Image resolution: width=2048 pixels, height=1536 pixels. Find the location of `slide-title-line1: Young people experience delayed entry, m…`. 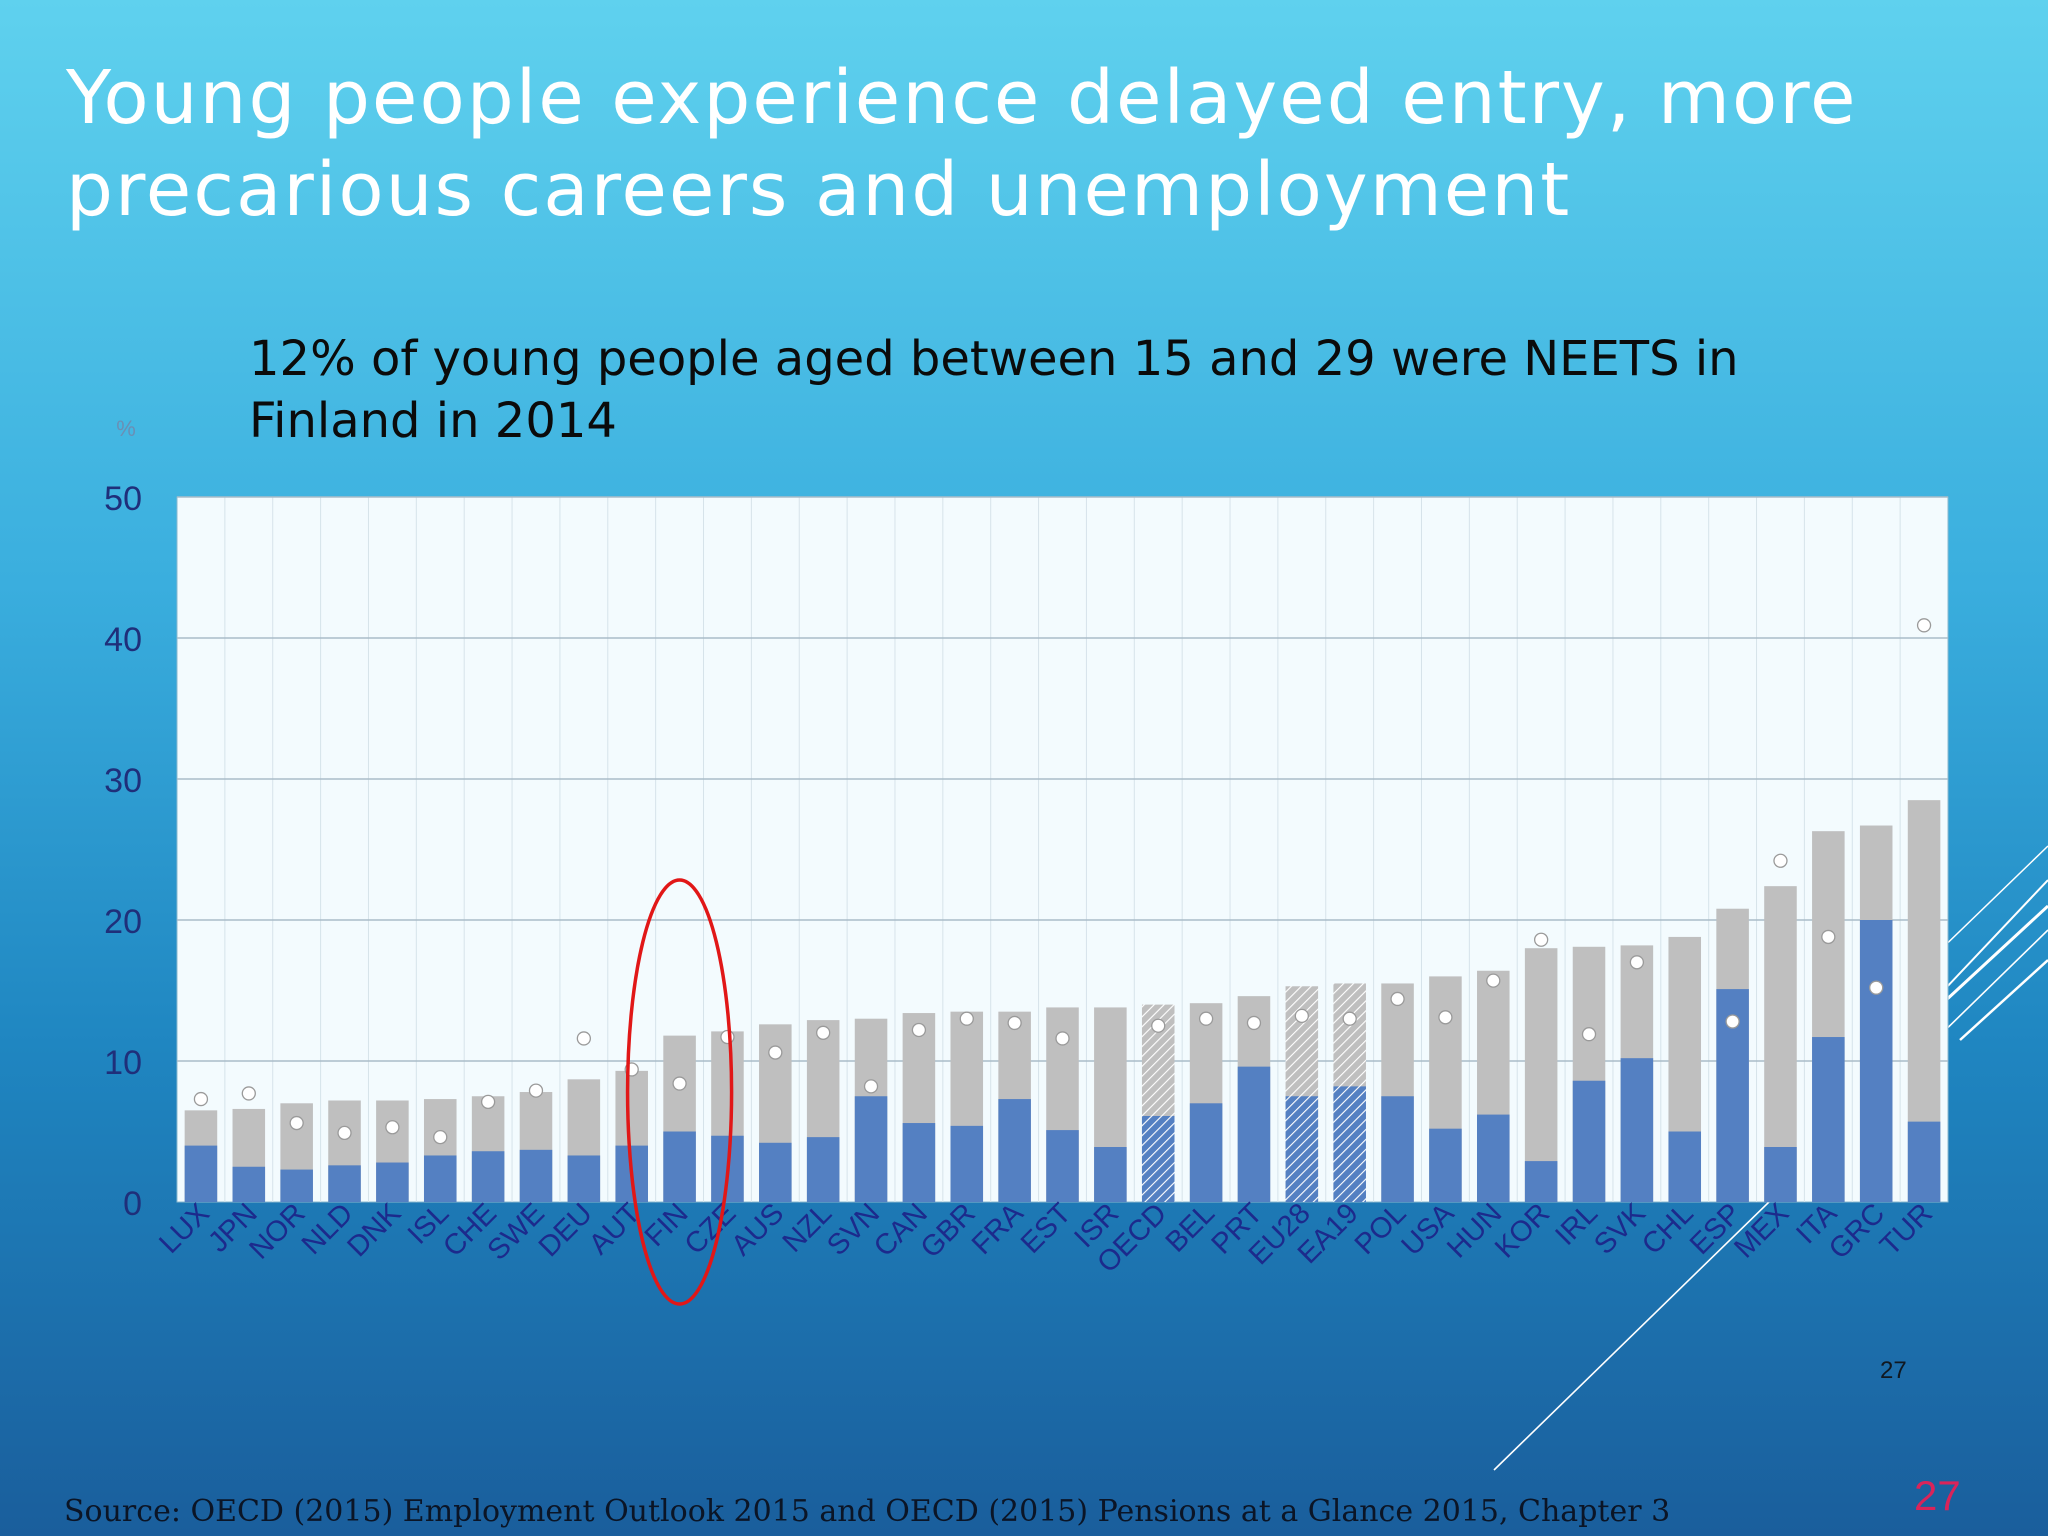

slide-title-line1: Young people experience delayed entry, m… is located at coordinates (962, 98).